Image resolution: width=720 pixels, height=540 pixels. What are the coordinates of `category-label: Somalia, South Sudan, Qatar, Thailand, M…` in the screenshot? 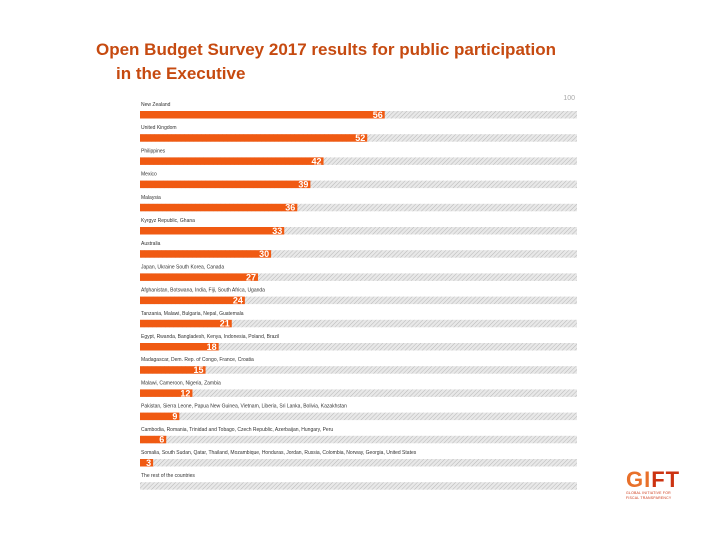 It's located at (279, 453).